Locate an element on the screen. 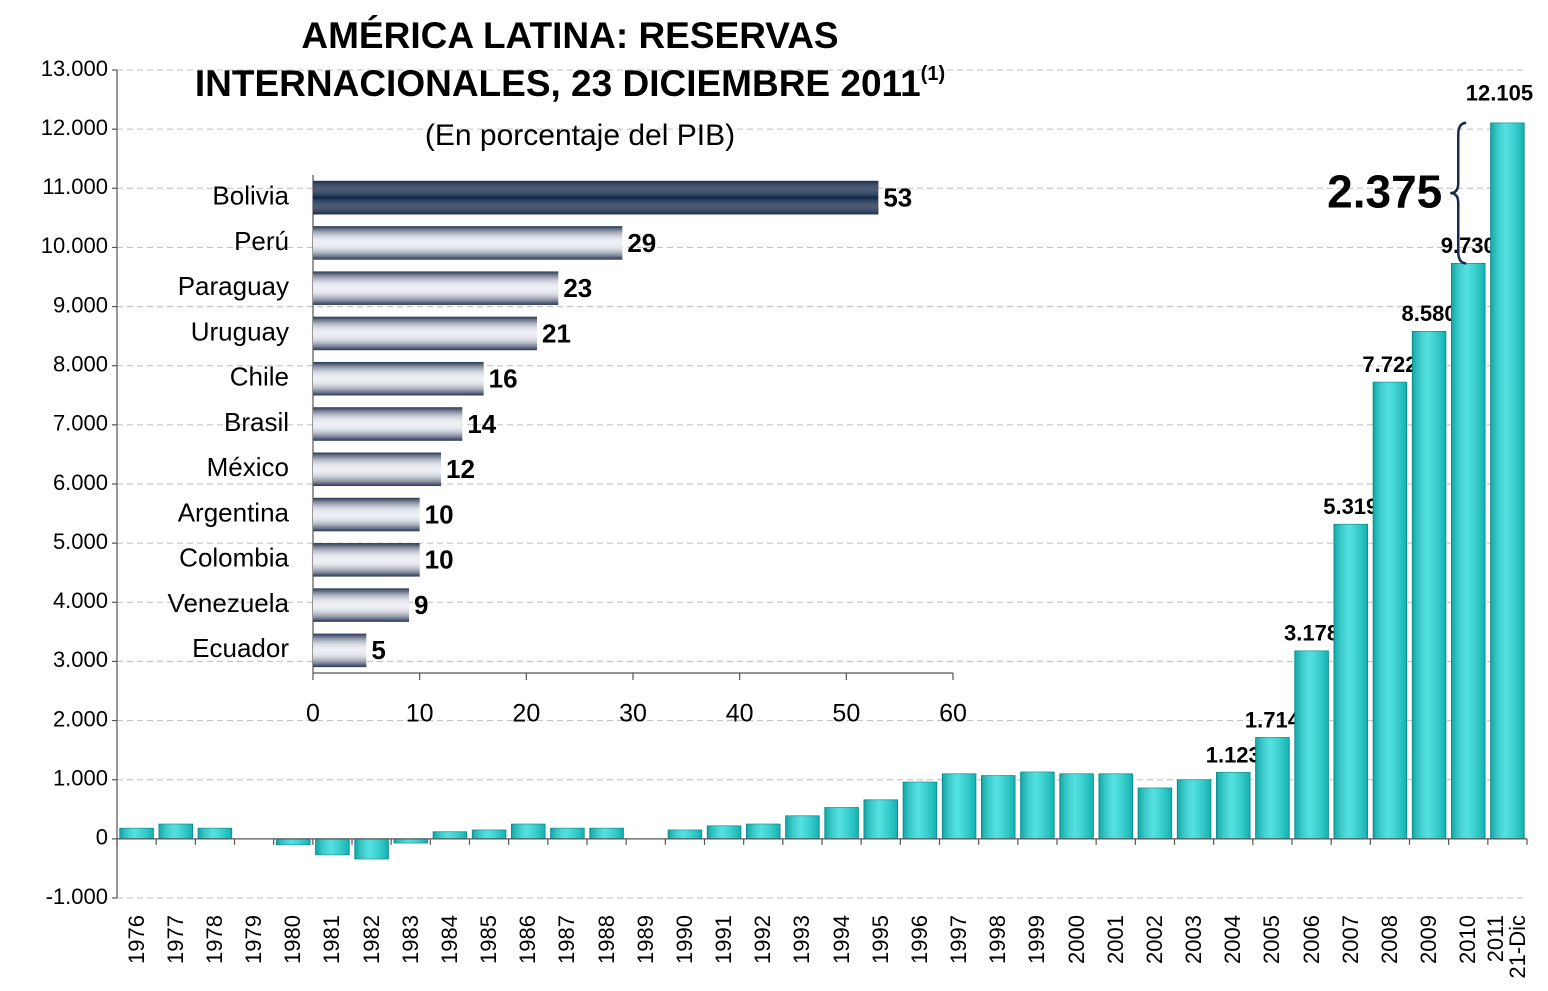  x-tick-label: 2001 is located at coordinates (1115, 939).